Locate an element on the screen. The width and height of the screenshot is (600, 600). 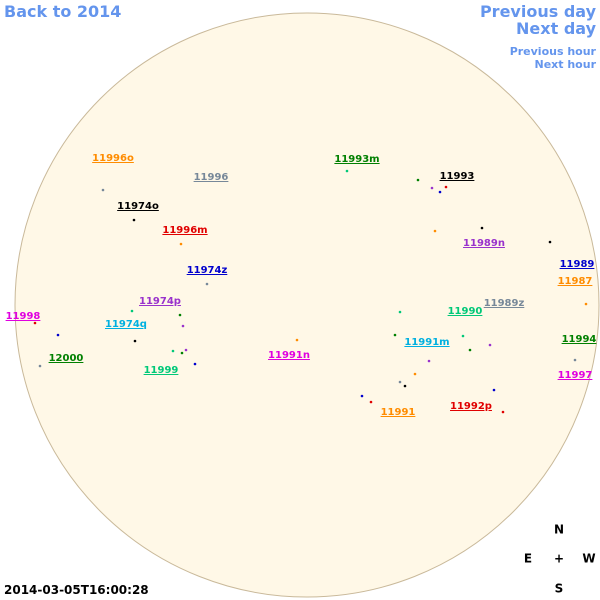
region-label: 11974z is located at coordinates (207, 270).